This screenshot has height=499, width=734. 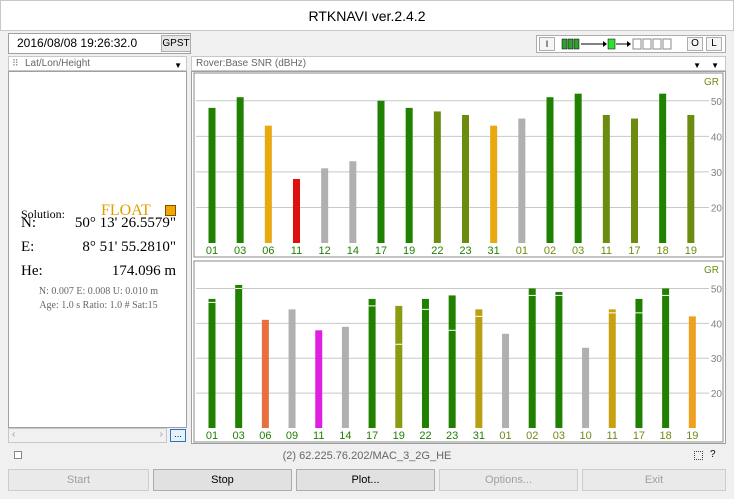 What do you see at coordinates (268, 251) in the screenshot?
I see `satellite-label: 06` at bounding box center [268, 251].